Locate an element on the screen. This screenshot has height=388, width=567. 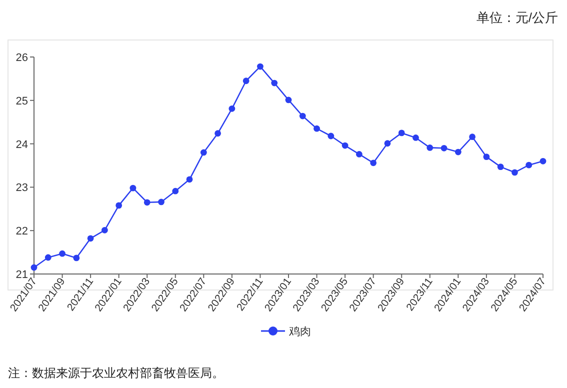
text: 注：数据来源于农业农村部畜牧兽医局。 is located at coordinates (116, 373).